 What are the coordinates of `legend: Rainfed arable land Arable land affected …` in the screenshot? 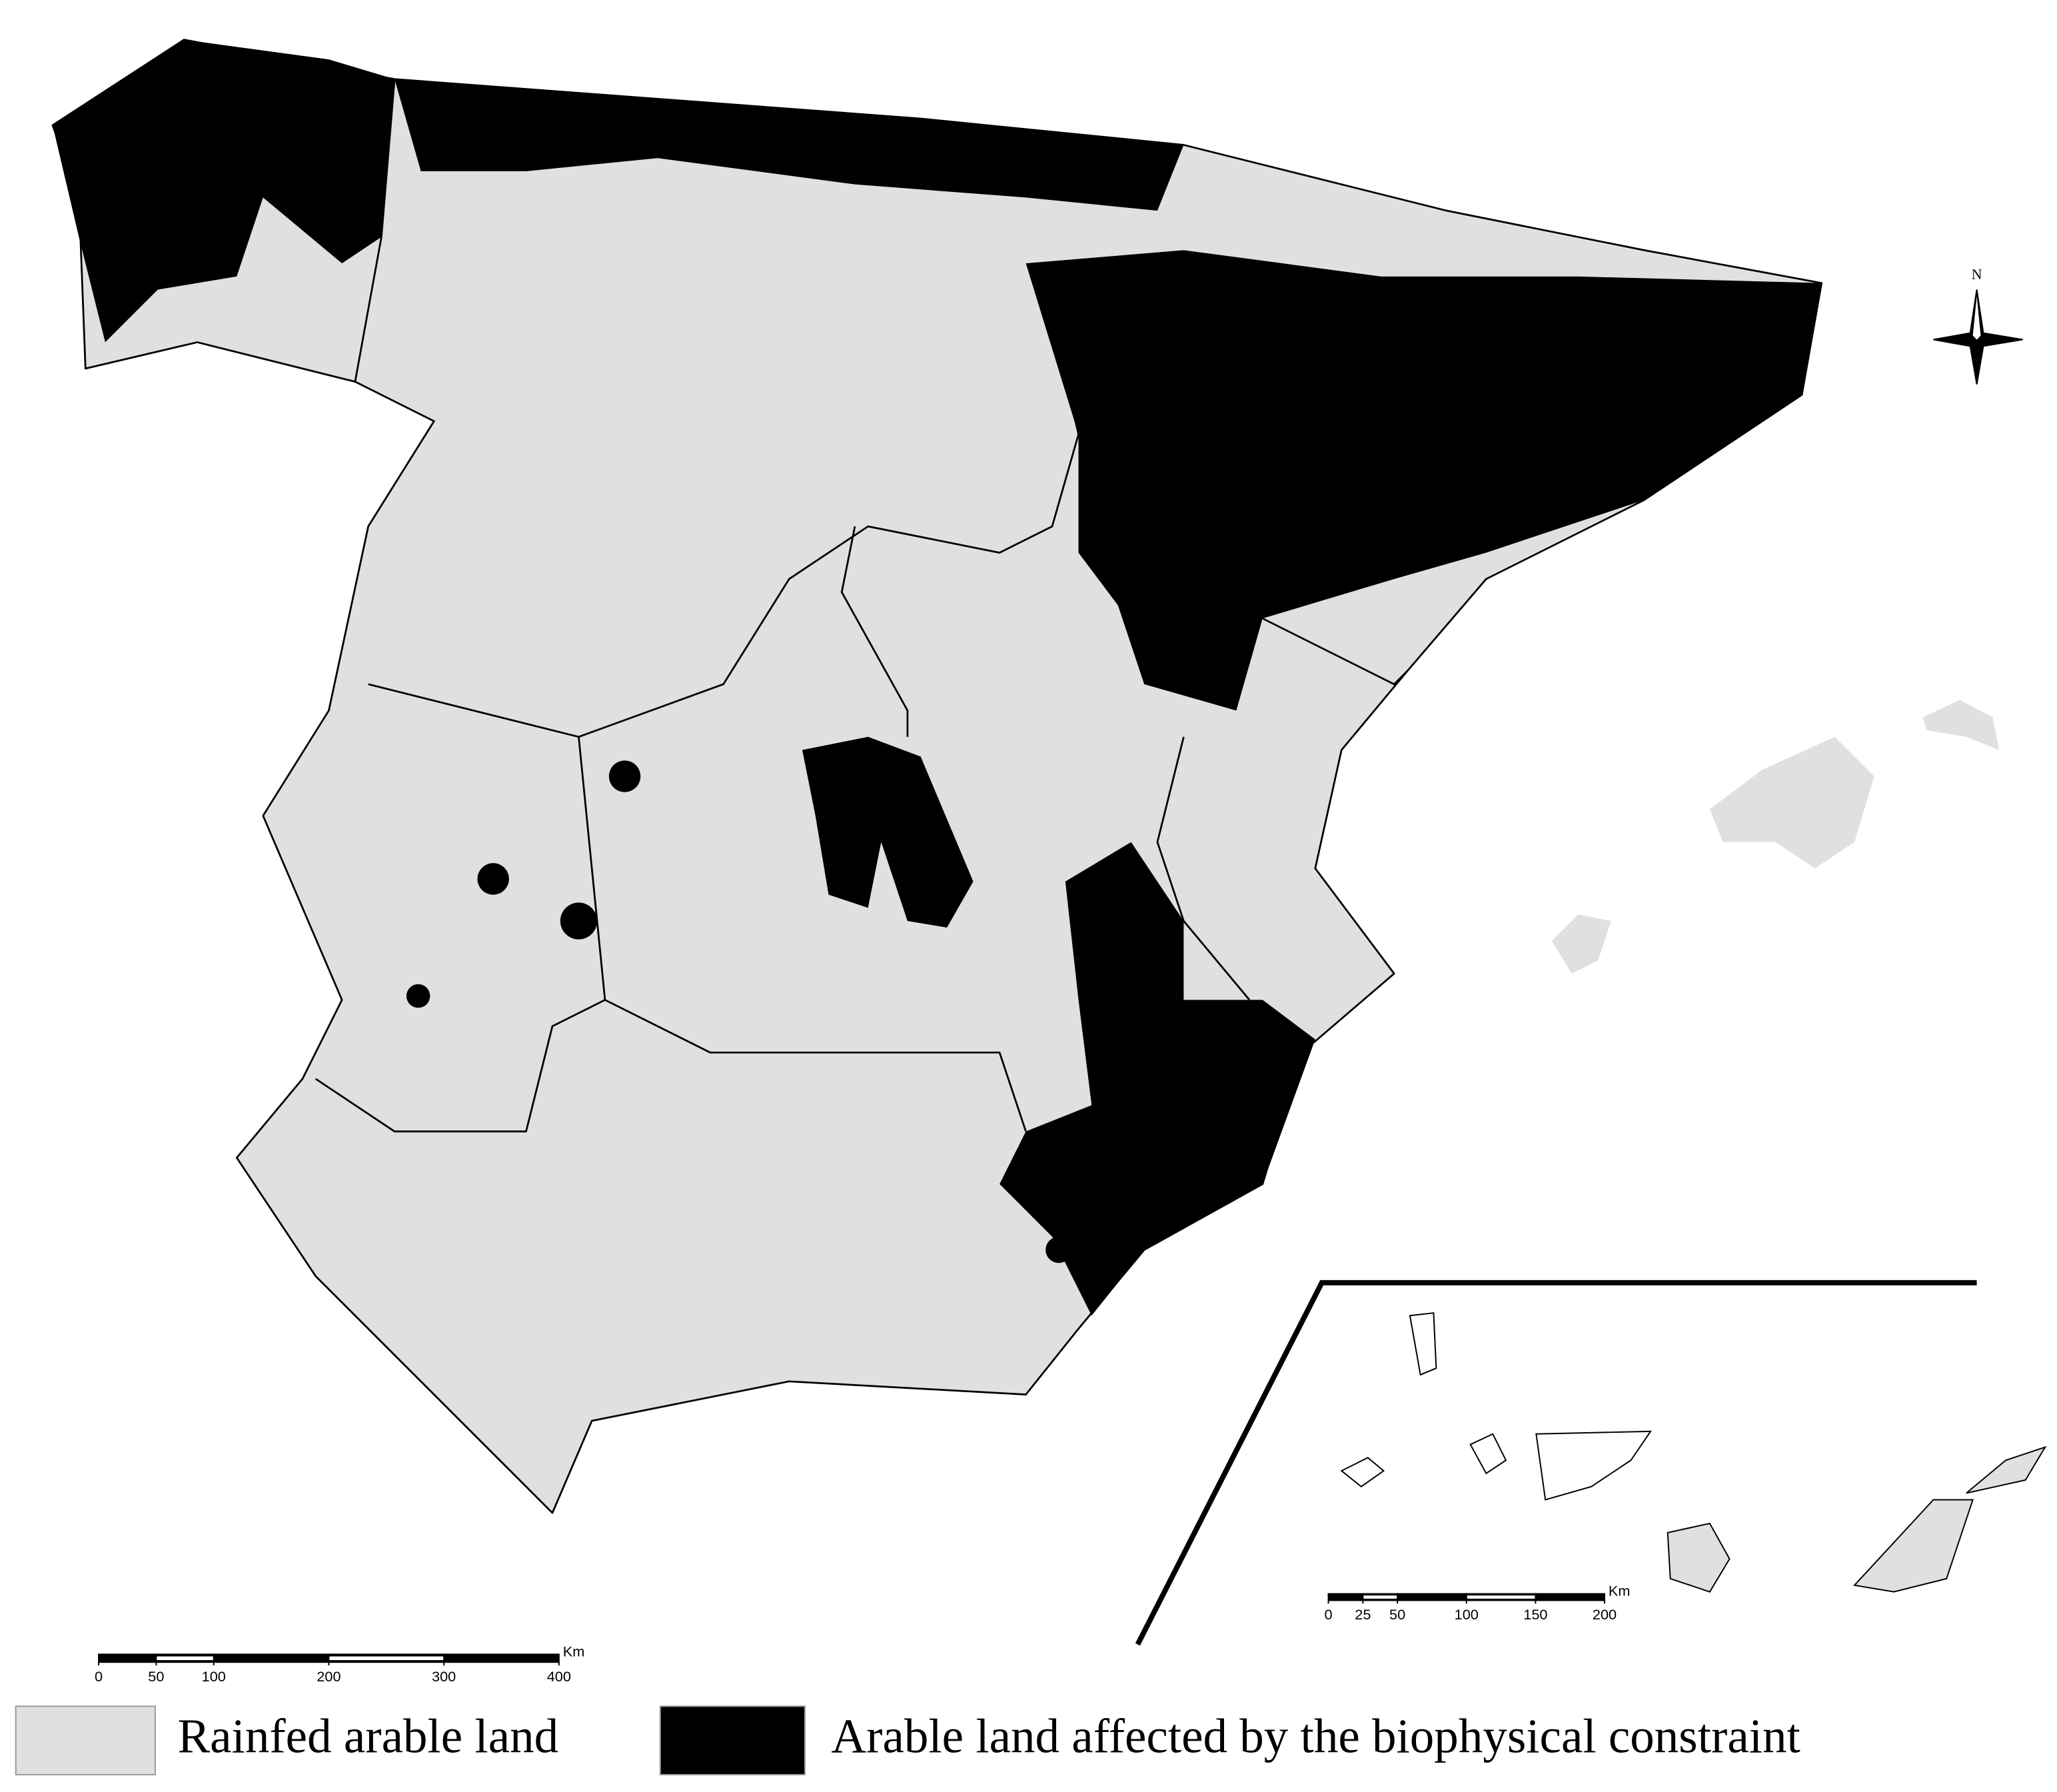 It's located at (907, 1740).